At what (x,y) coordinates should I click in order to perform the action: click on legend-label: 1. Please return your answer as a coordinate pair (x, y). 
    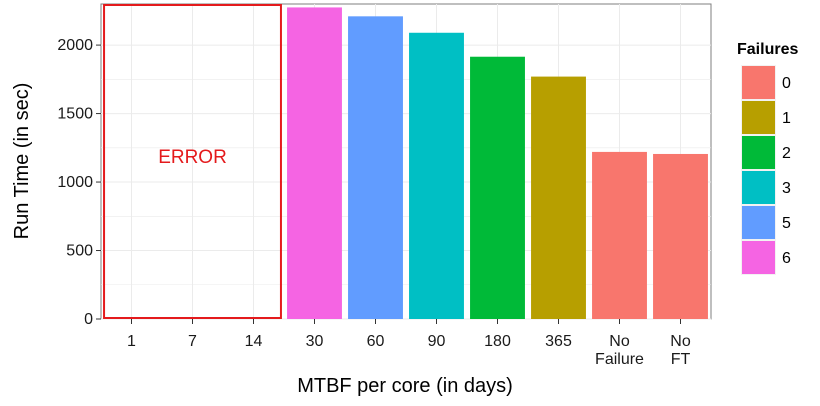
    Looking at the image, I should click on (786, 118).